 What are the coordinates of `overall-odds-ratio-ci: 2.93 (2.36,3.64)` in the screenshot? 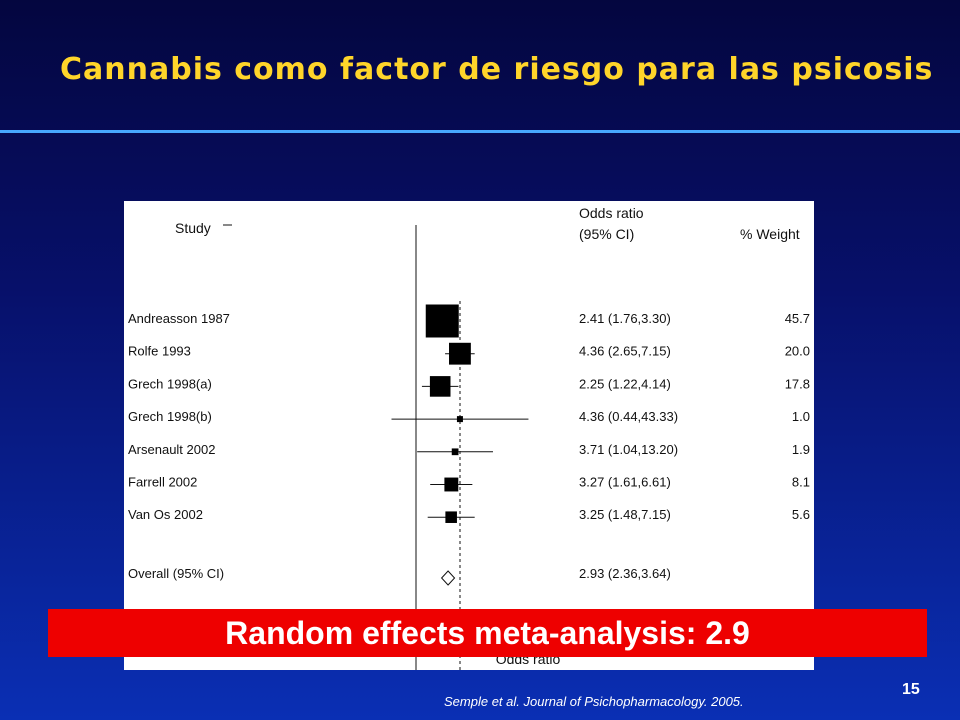 It's located at (625, 573).